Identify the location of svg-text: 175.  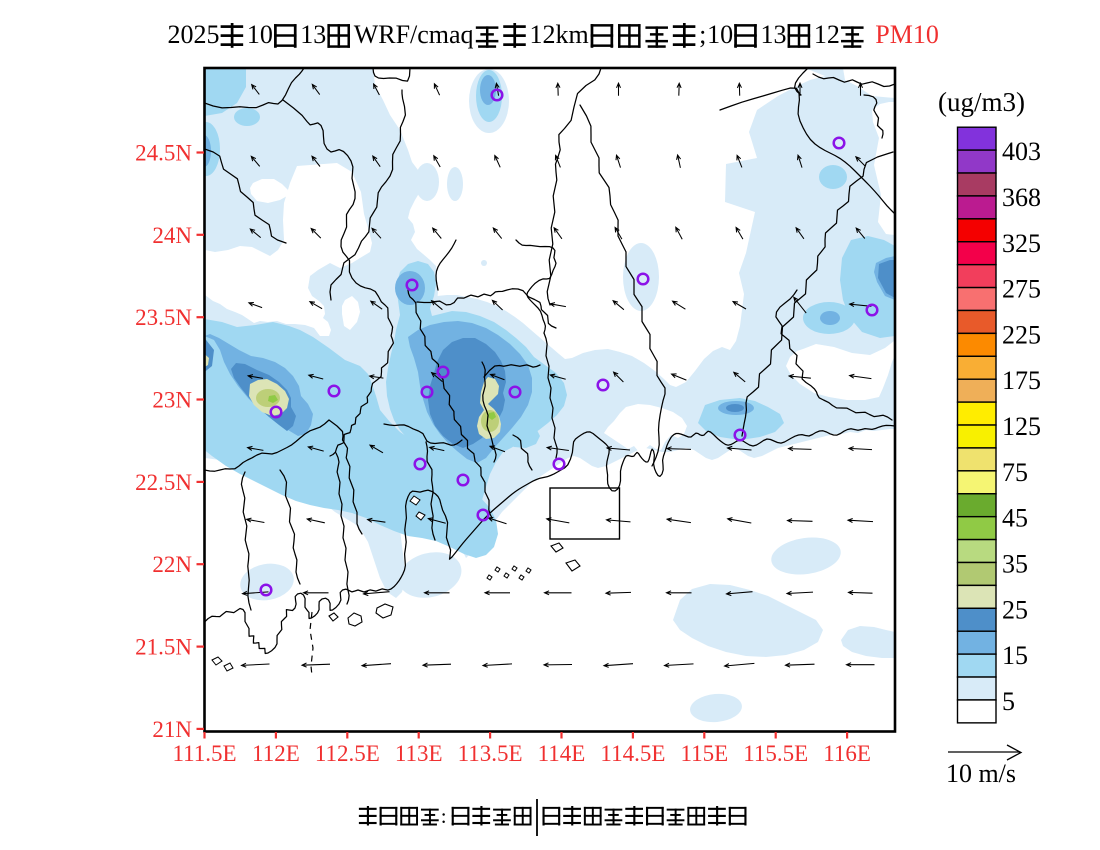
(1021, 380).